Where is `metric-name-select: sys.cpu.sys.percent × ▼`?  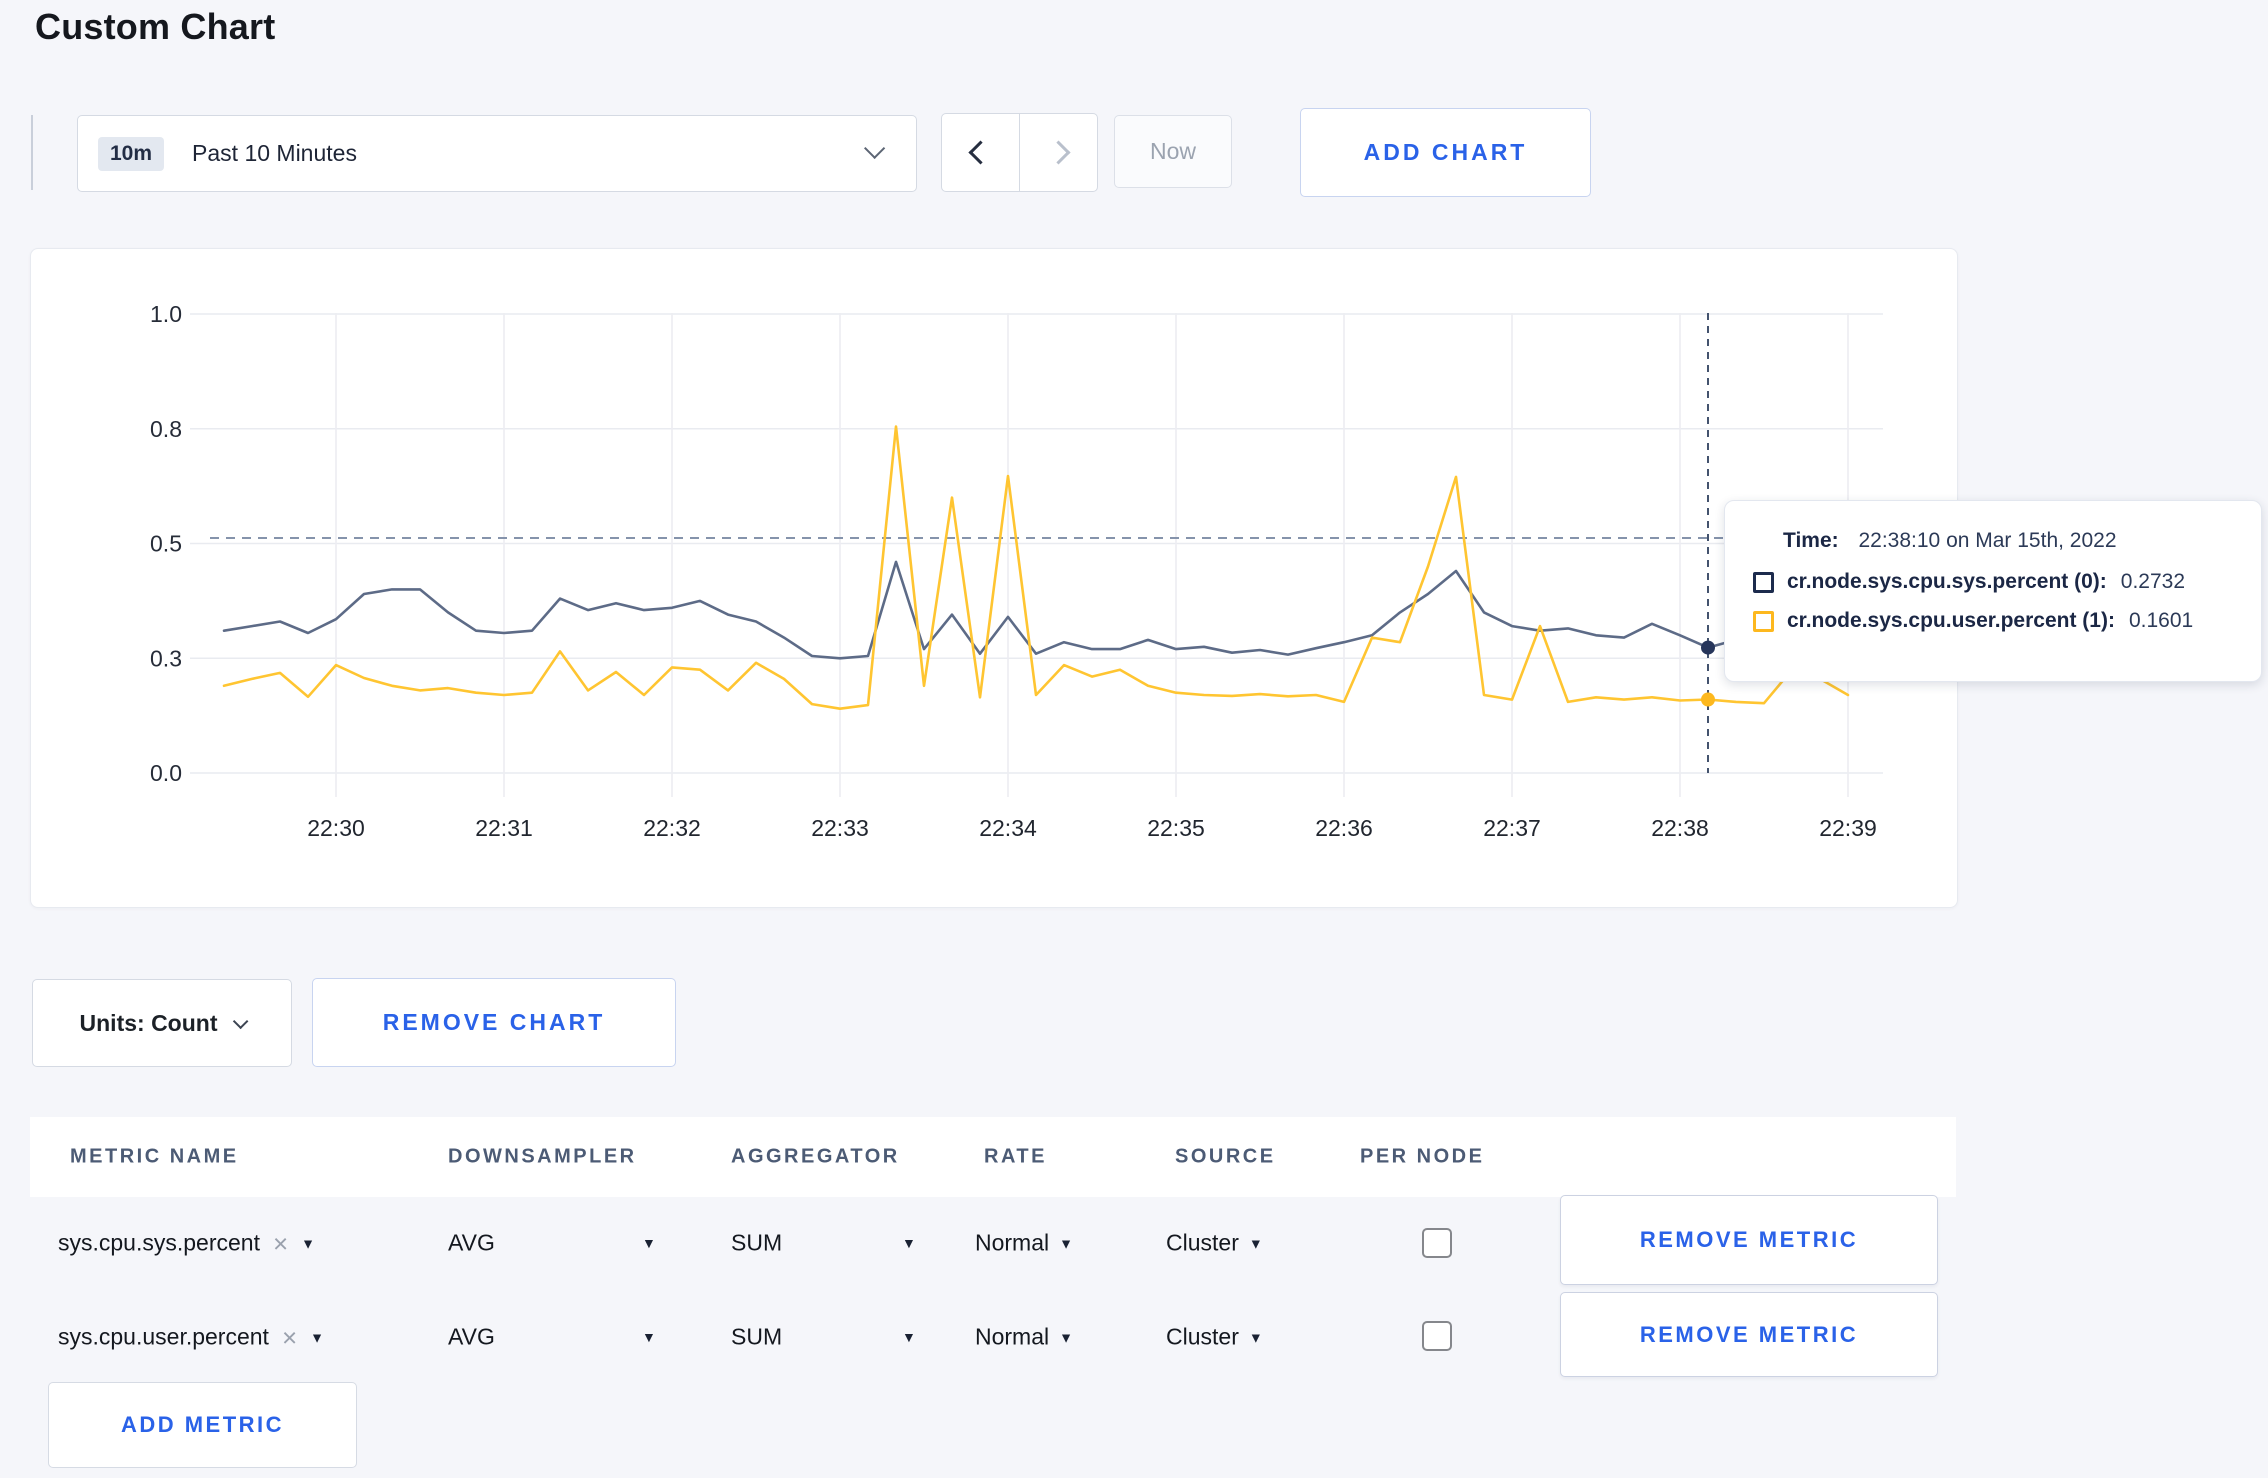 metric-name-select: sys.cpu.sys.percent × ▼ is located at coordinates (186, 1243).